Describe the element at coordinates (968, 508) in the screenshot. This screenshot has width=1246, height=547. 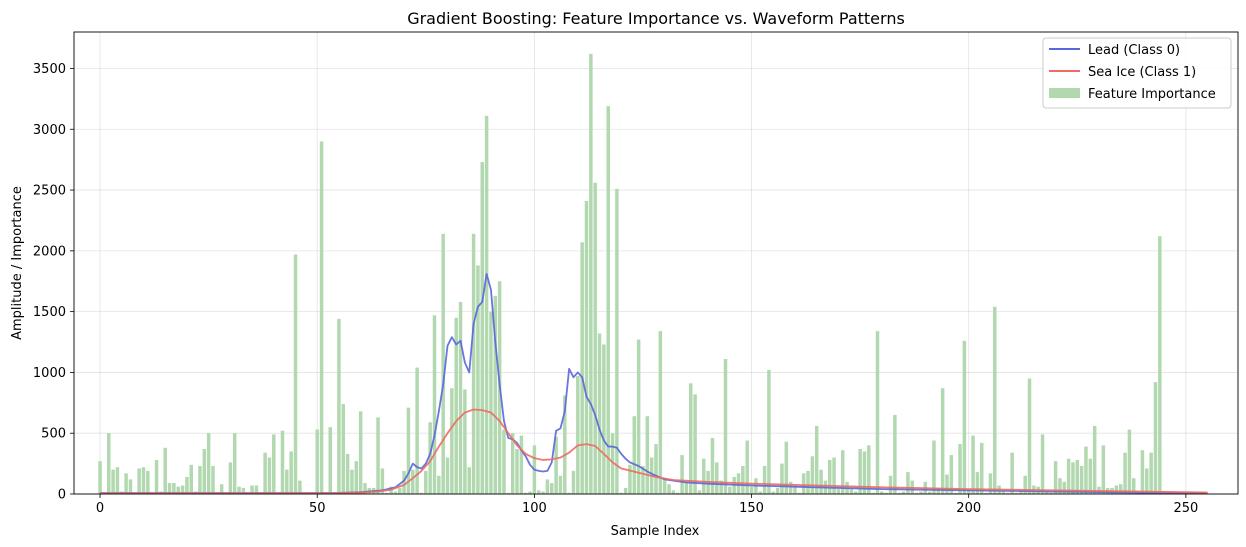
I see `x-tick-label: 200` at that location.